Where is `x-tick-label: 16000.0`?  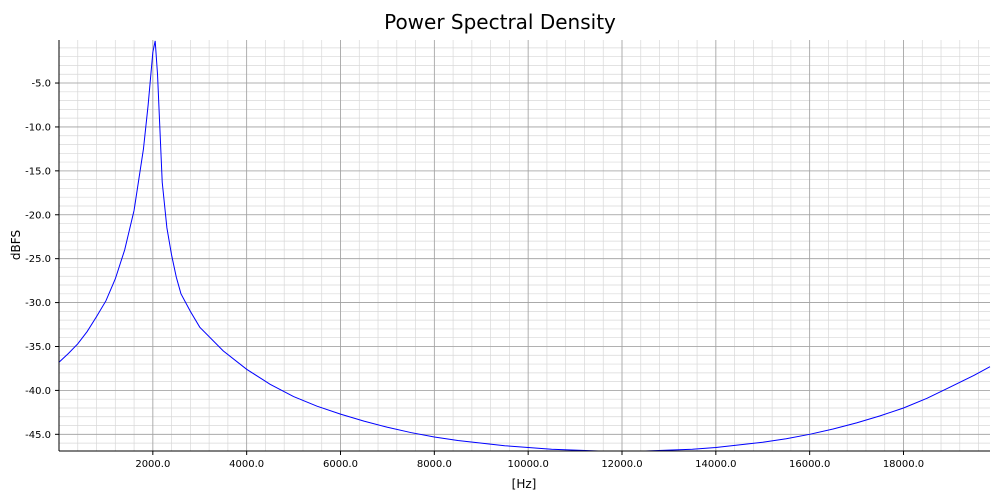
x-tick-label: 16000.0 is located at coordinates (809, 464).